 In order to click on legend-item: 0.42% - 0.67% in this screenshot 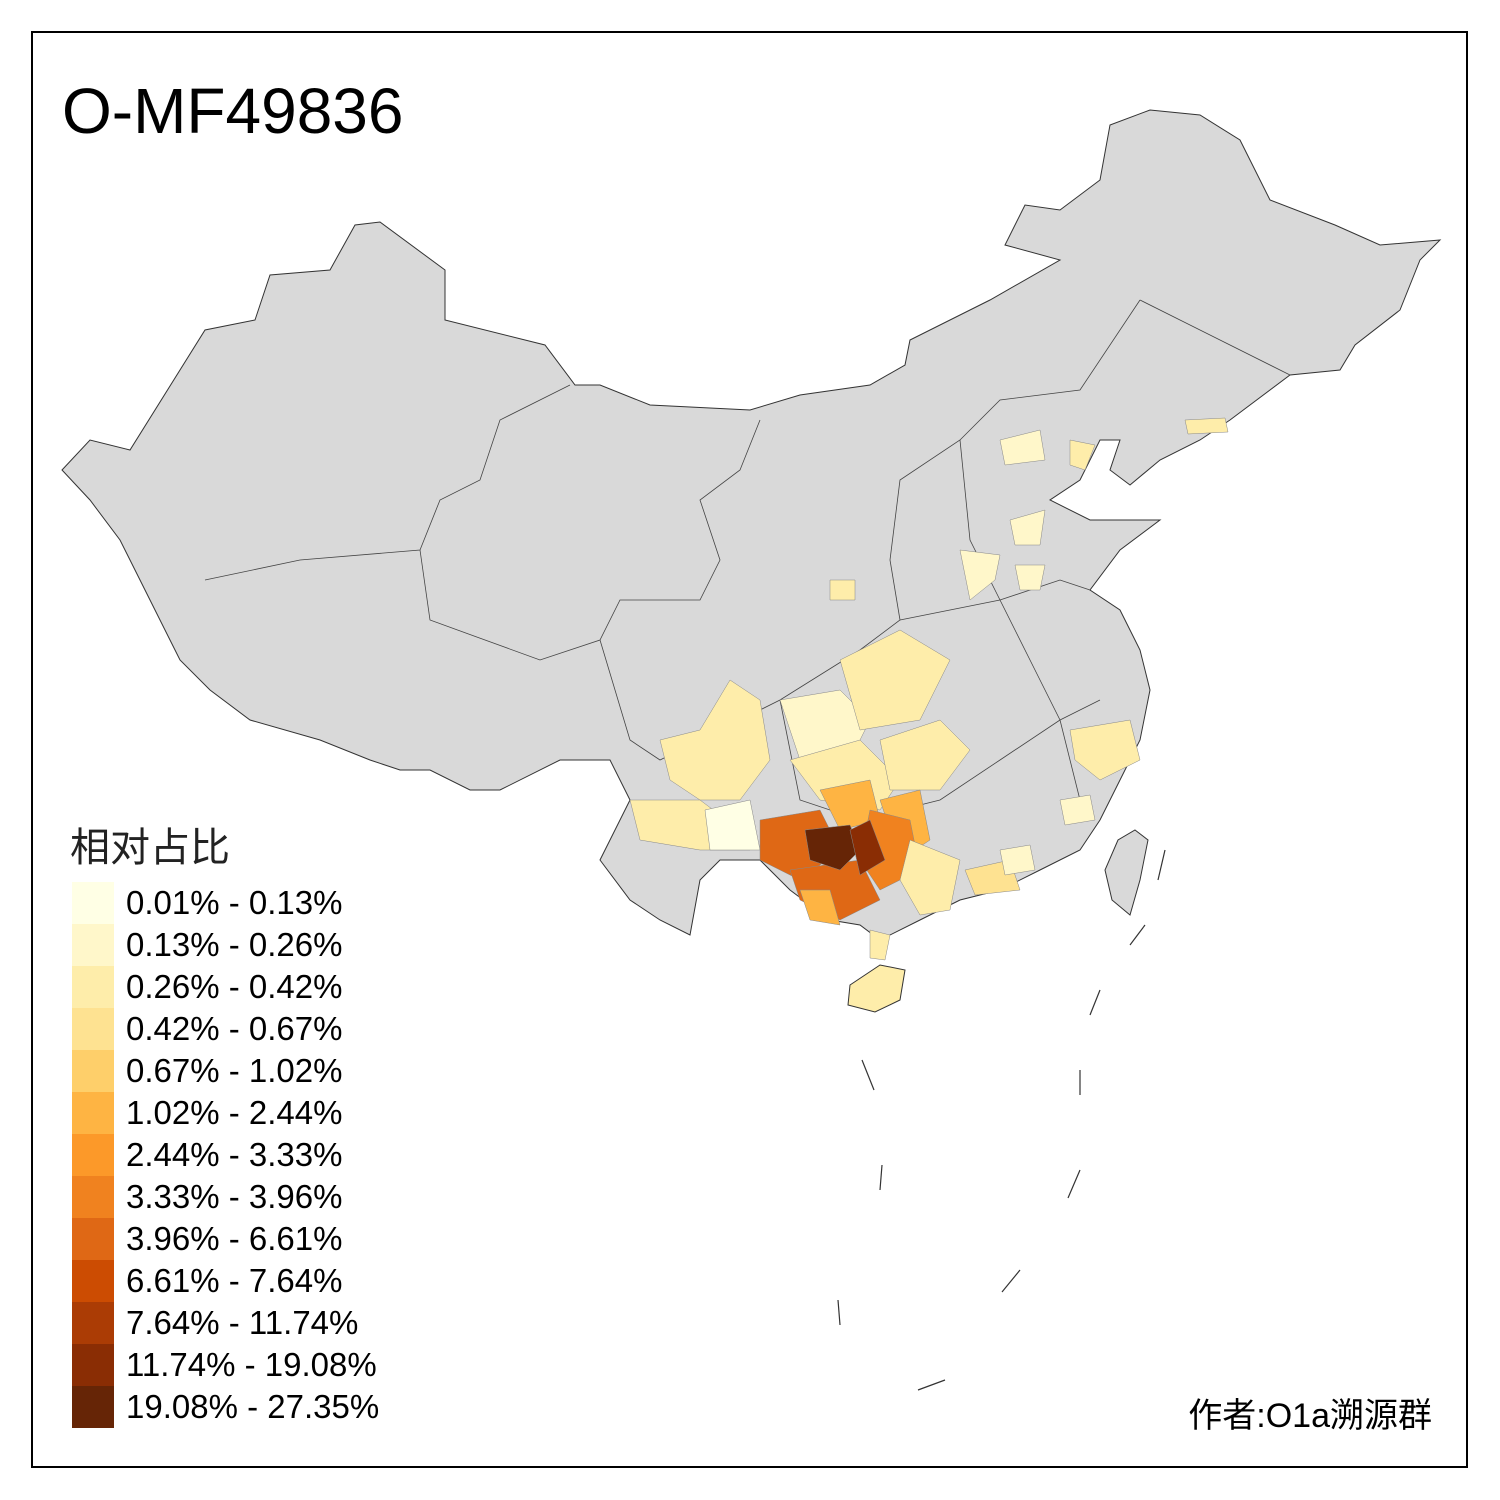, I will do `click(225, 1029)`.